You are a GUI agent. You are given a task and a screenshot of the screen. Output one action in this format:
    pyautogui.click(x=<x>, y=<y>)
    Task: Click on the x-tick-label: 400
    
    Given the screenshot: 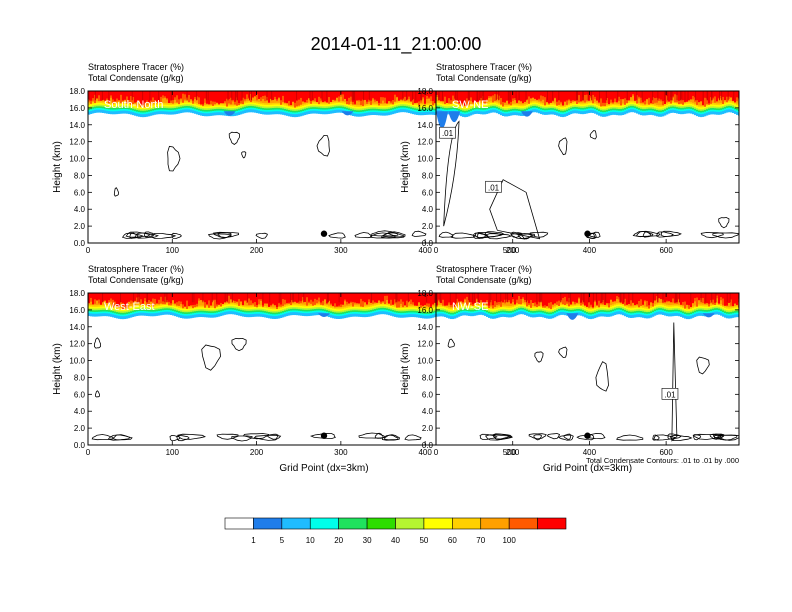 What is the action you would take?
    pyautogui.click(x=590, y=250)
    